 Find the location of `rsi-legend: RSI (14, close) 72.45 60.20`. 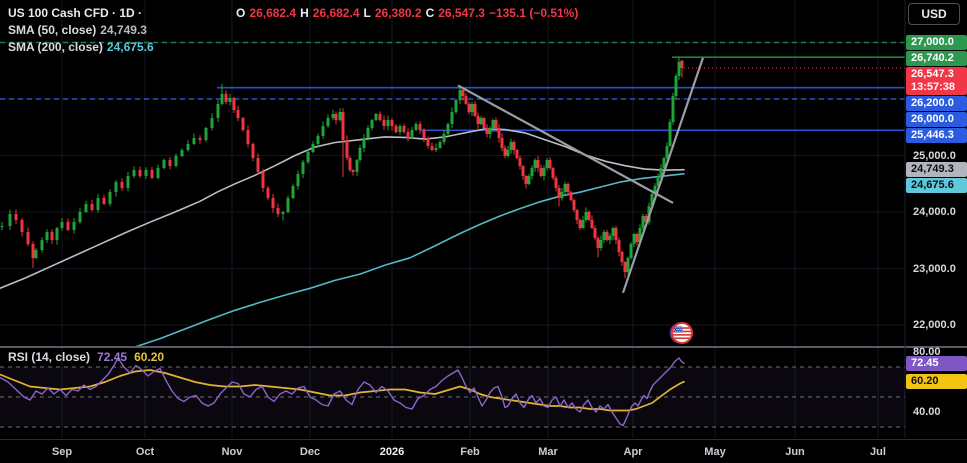

rsi-legend: RSI (14, close) 72.45 60.20 is located at coordinates (86, 357).